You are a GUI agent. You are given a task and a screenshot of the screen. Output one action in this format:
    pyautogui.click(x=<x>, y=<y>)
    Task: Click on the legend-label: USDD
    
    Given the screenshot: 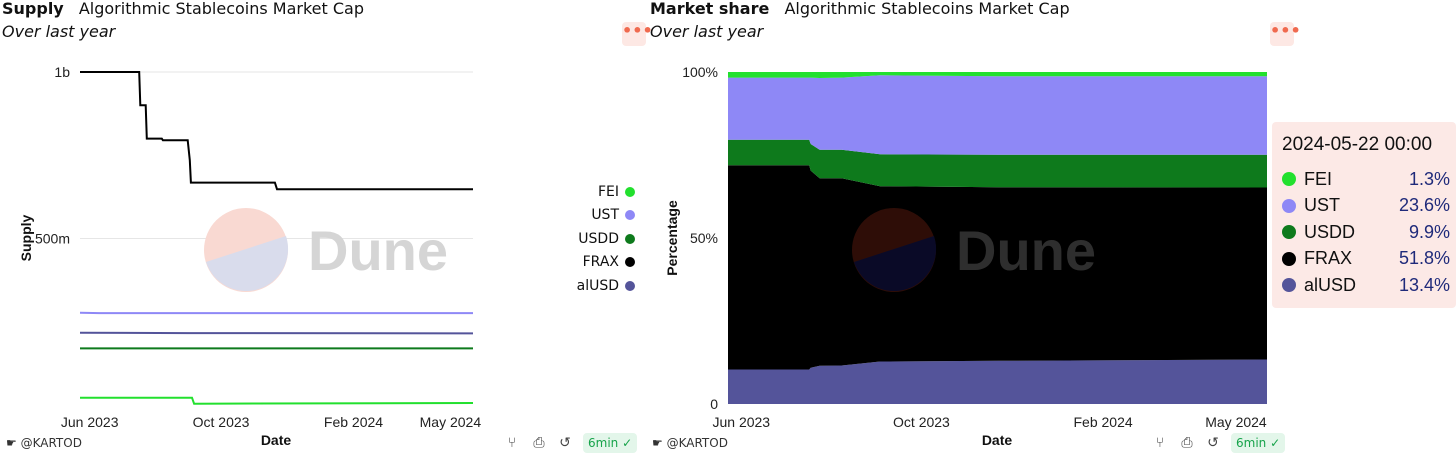 What is the action you would take?
    pyautogui.click(x=598, y=238)
    